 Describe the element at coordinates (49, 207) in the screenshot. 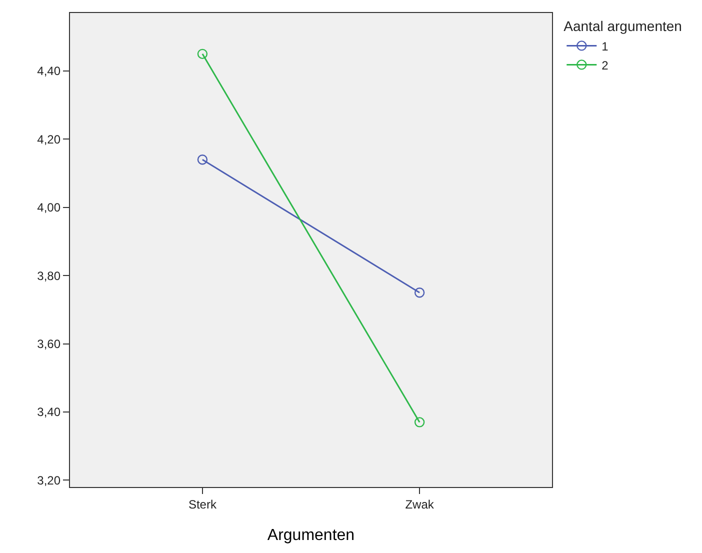

I see `y-tick-label: 4,00` at that location.